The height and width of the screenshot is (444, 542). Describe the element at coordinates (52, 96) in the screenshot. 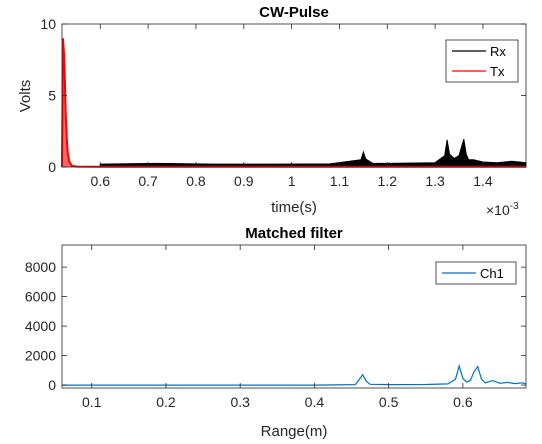

I see `y-tick-label: 5` at that location.